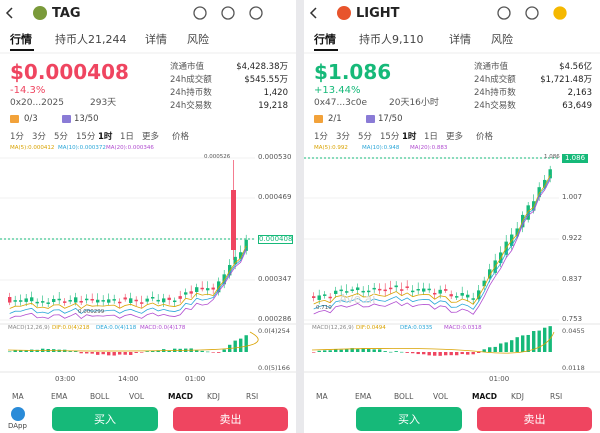 The image size is (600, 433). I want to click on address: 0x20...2025, so click(37, 103).